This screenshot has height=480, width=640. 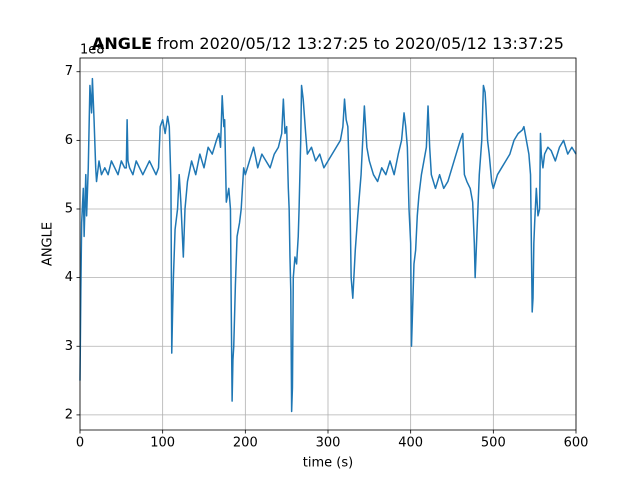 I want to click on y-tick-label: 5, so click(x=69, y=208).